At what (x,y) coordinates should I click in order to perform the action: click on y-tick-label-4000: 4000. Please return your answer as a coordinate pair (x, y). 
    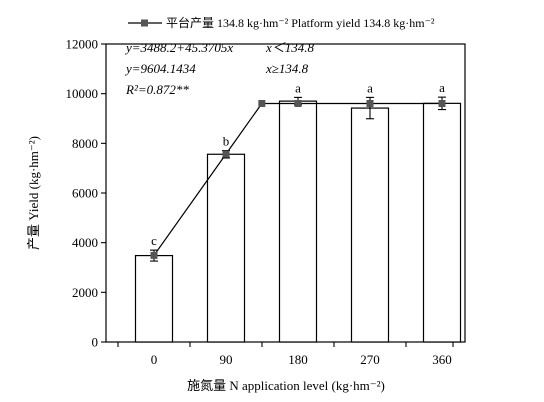
    Looking at the image, I should click on (85, 242).